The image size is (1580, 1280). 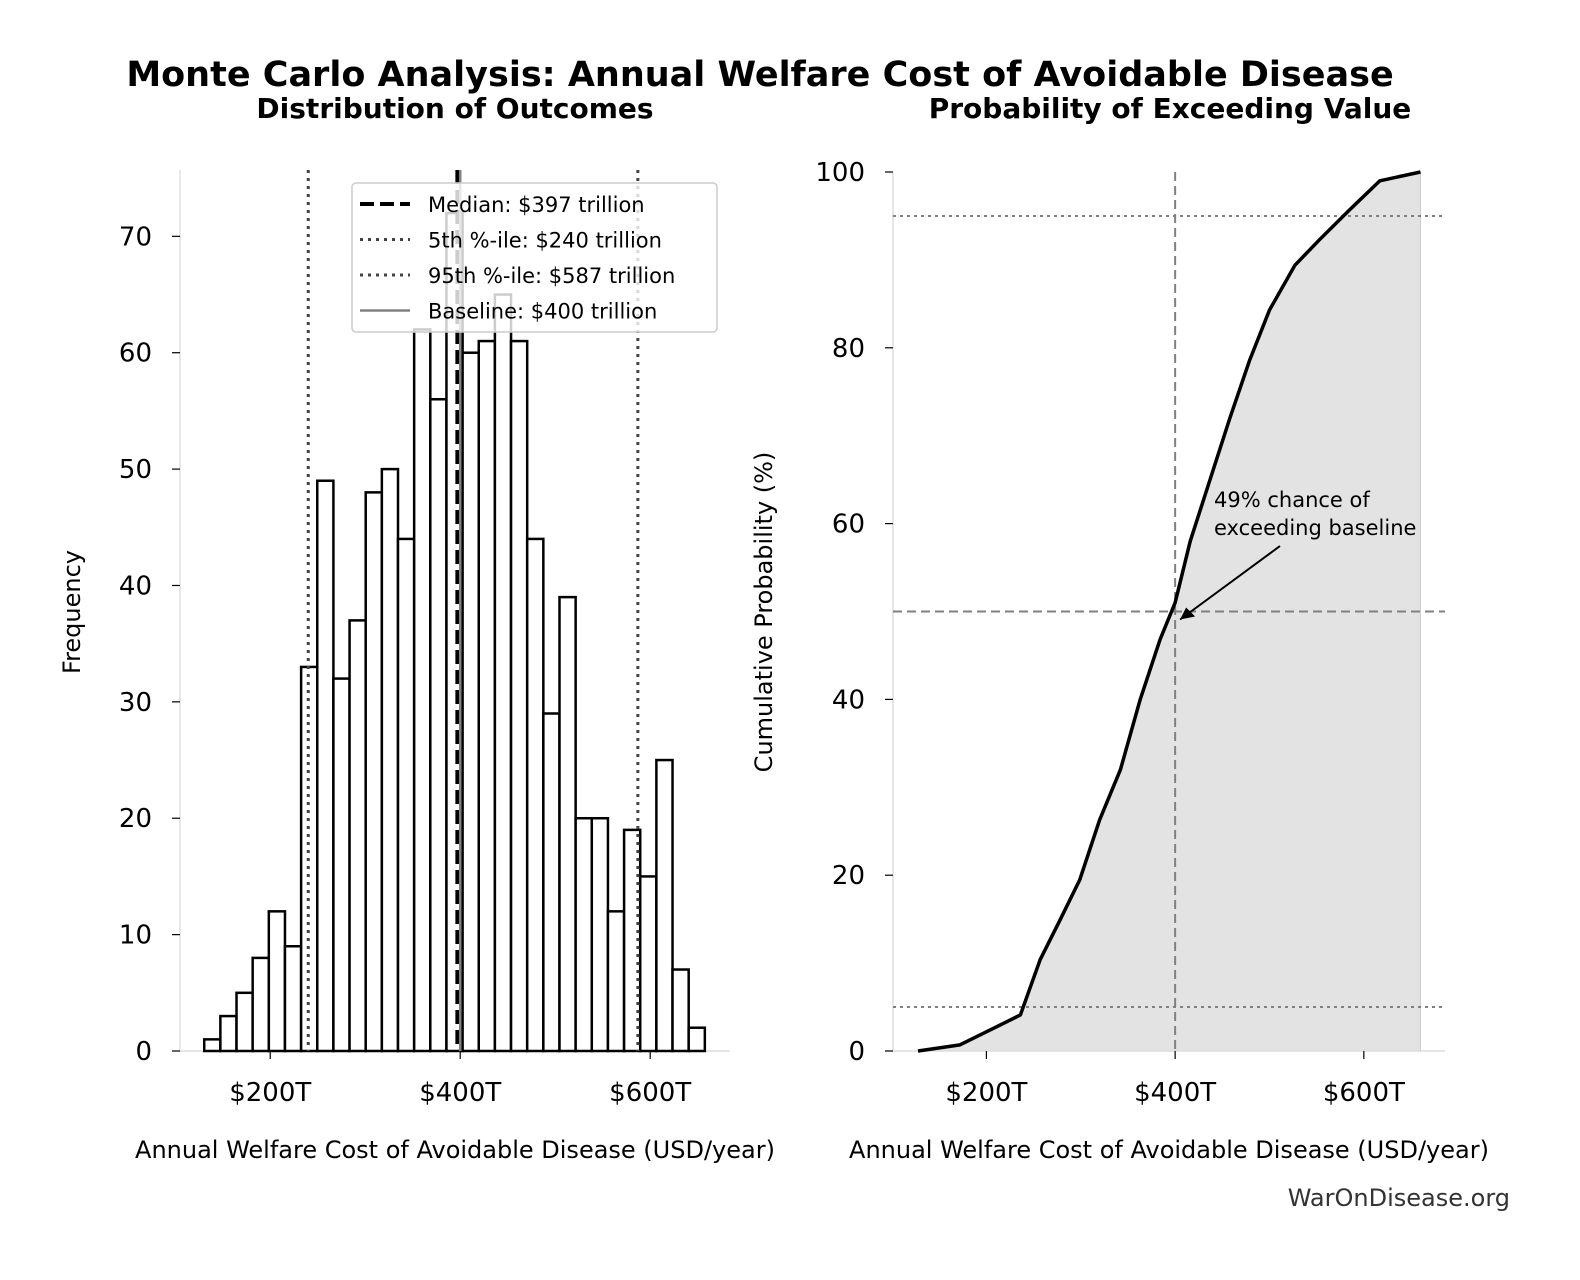 I want to click on left-y-axis-label: Frequency, so click(x=72, y=612).